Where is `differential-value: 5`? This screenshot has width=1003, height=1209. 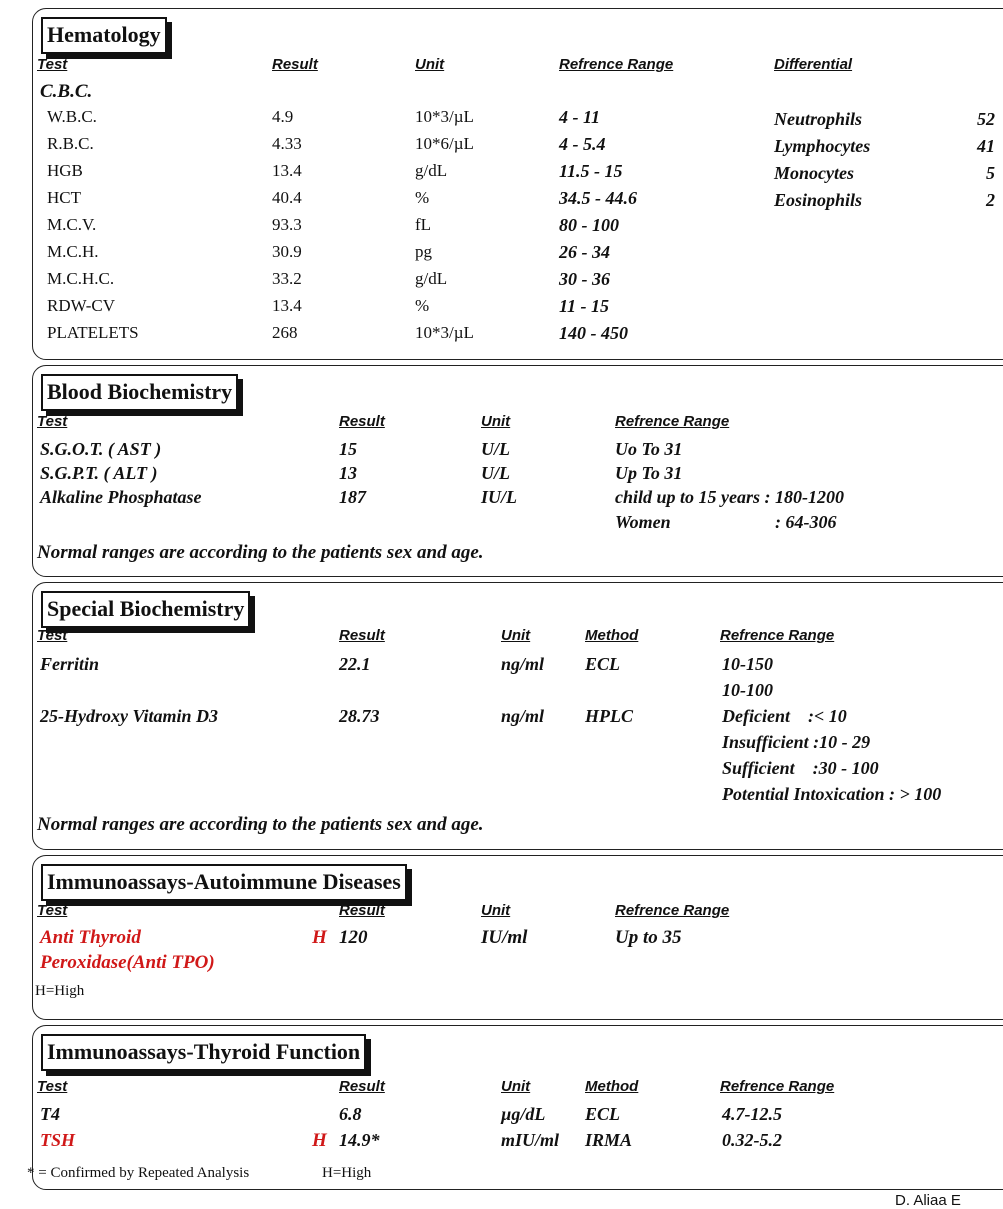
differential-value: 5 is located at coordinates (990, 173).